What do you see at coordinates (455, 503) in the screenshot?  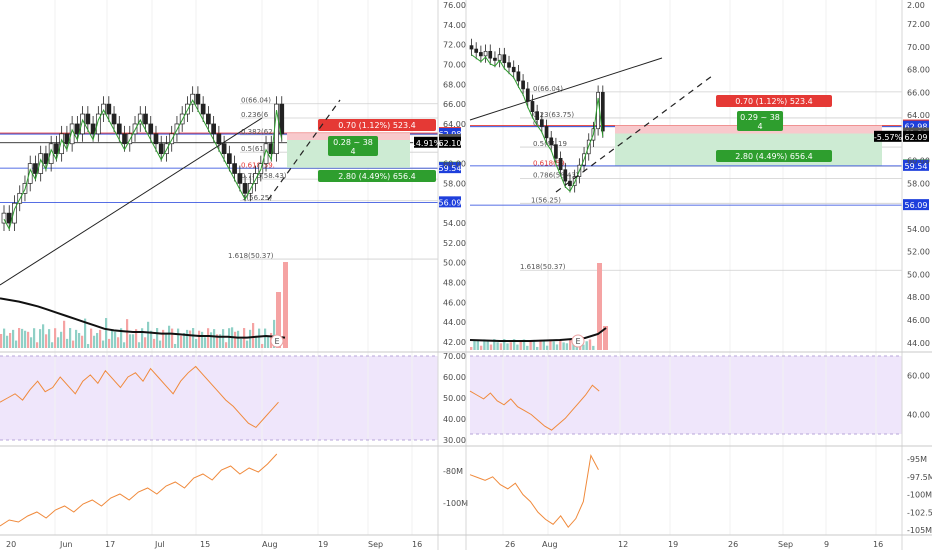 I see `left-lower-tick: -100M` at bounding box center [455, 503].